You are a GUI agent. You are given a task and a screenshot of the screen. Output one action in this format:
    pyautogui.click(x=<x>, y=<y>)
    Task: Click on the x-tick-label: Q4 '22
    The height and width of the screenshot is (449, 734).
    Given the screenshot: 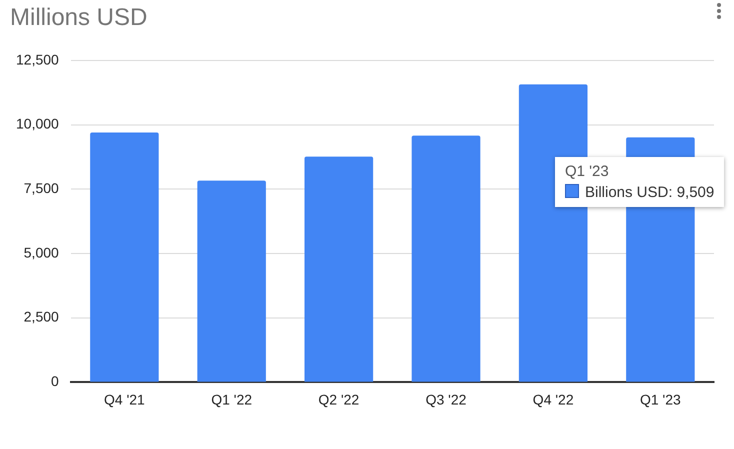 What is the action you would take?
    pyautogui.click(x=553, y=399)
    